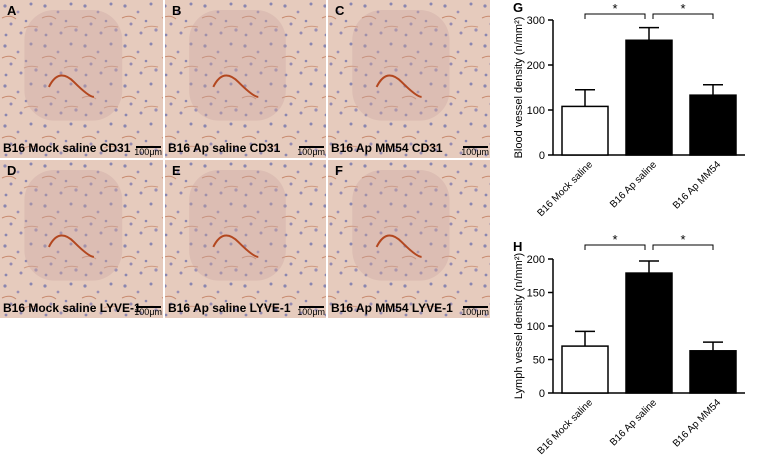 The height and width of the screenshot is (464, 758). I want to click on panel-letter: E, so click(176, 170).